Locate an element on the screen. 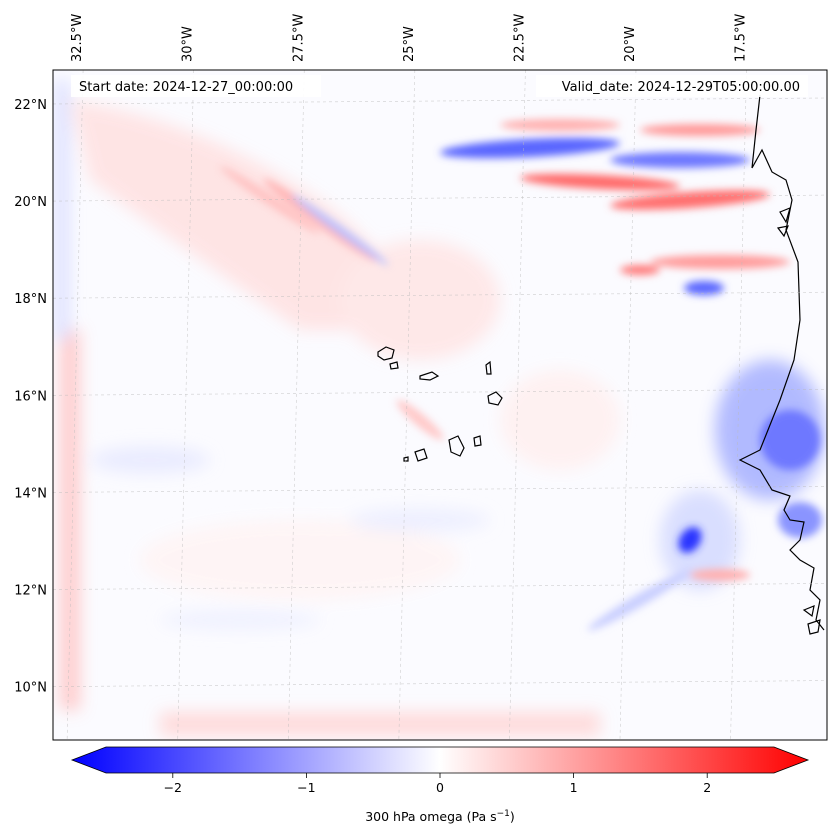 This screenshot has height=839, width=837. valid-date-label: Valid_date: 2024-12-29T05:00:00.00 is located at coordinates (681, 87).